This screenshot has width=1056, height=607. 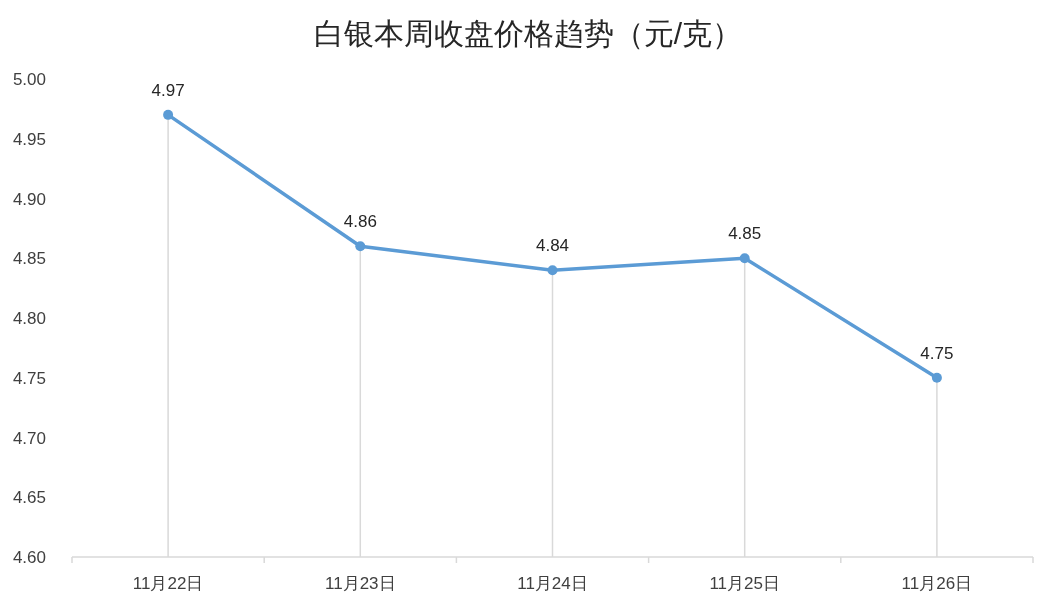 What do you see at coordinates (360, 222) in the screenshot?
I see `data-label: 4.86` at bounding box center [360, 222].